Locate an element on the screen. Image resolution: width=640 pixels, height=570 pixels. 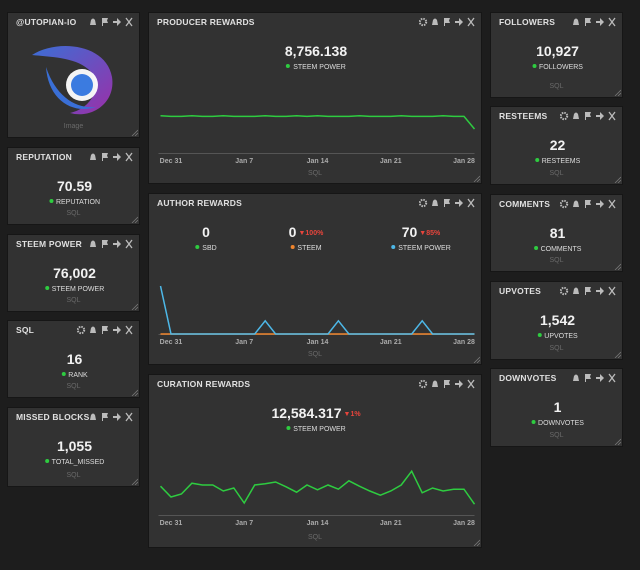
stat-panel: RESTEEMS 22 RESTEEMS SQL is located at coordinates (556, 145).